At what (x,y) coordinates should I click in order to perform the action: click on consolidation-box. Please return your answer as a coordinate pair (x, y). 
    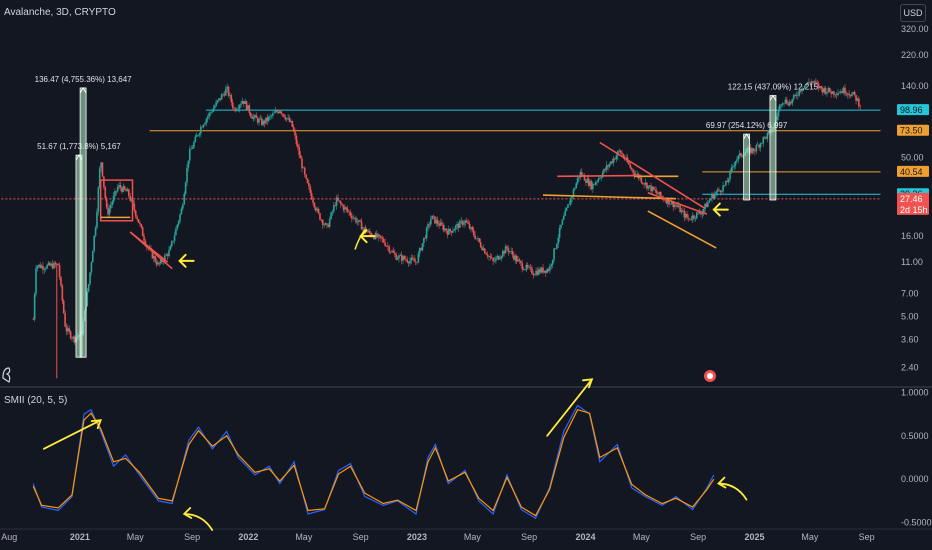
    Looking at the image, I should click on (116, 200).